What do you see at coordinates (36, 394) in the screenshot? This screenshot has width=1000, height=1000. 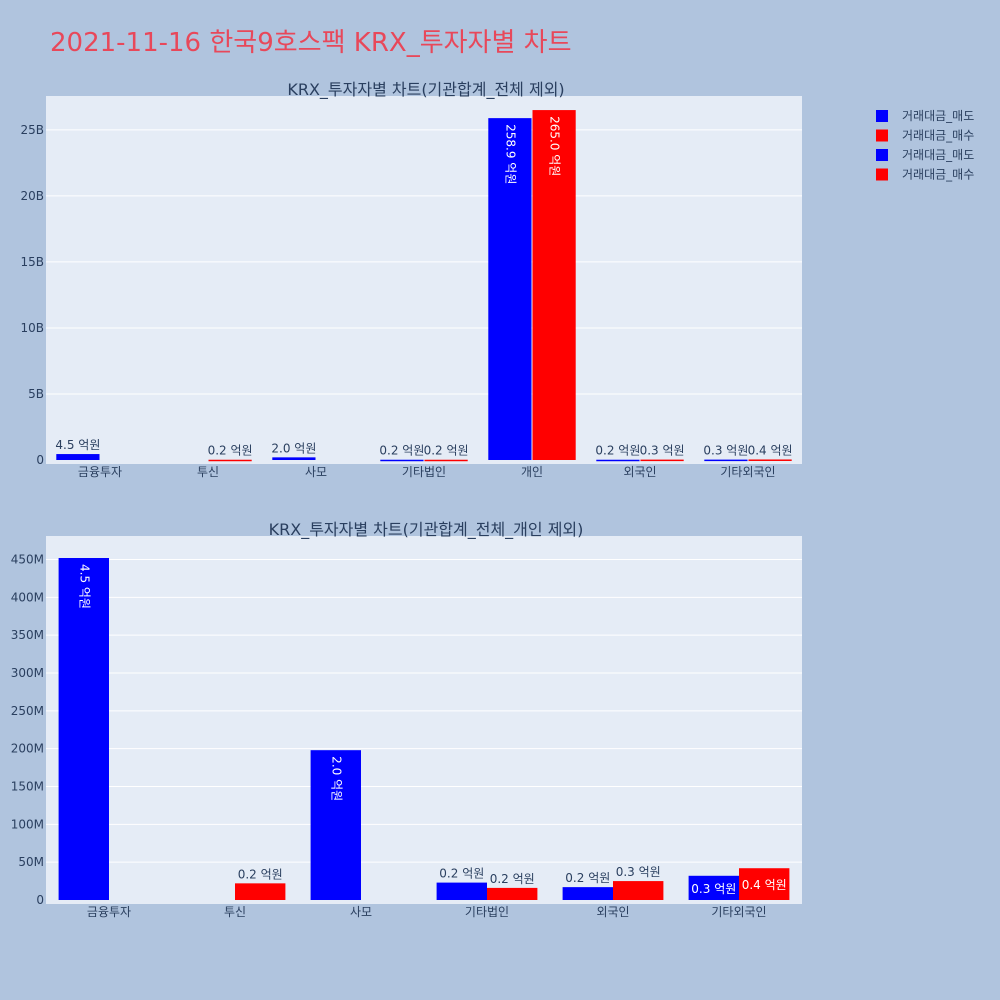 I see `y-tick-label: 5B` at bounding box center [36, 394].